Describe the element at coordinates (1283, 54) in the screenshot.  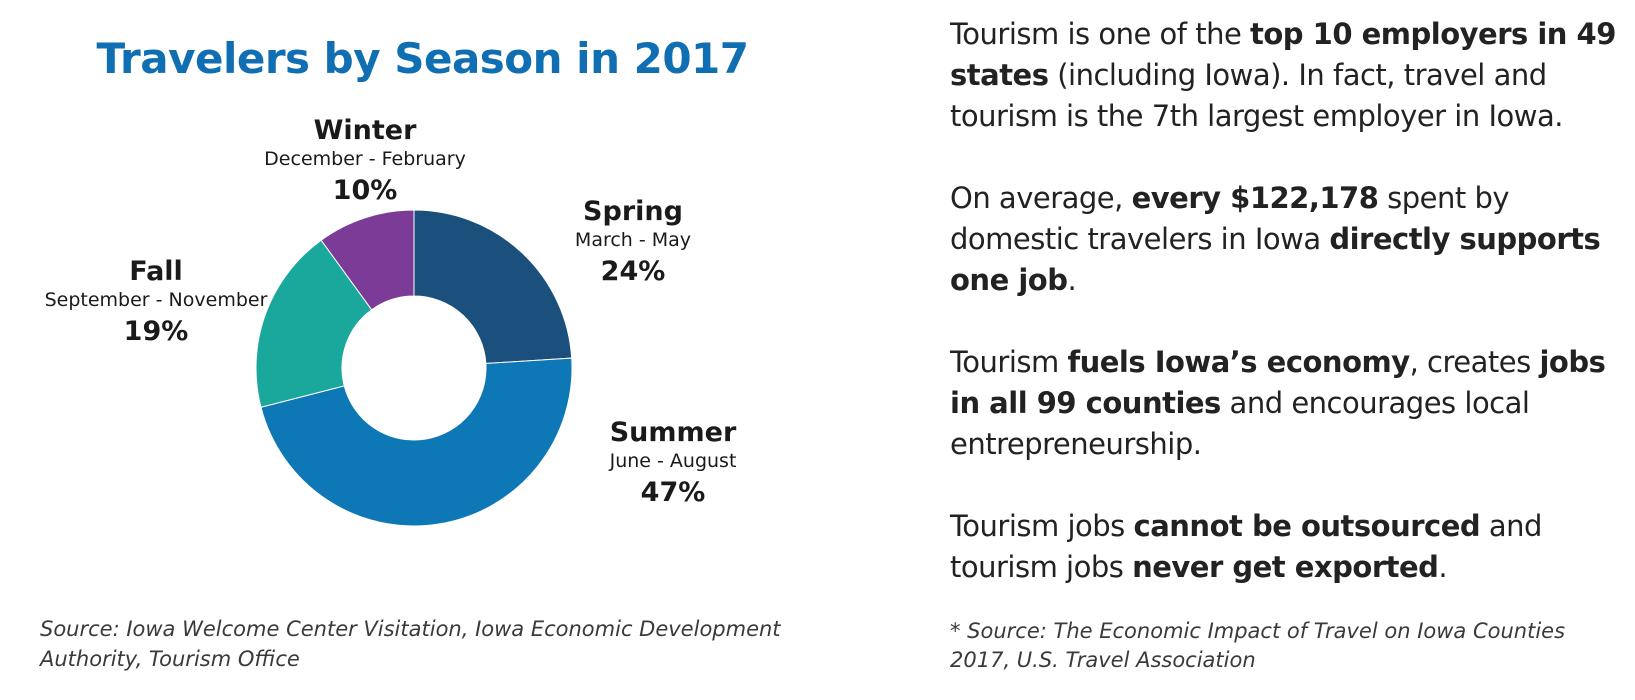
I see `fact-highlight: top 10 employers in 49 states` at that location.